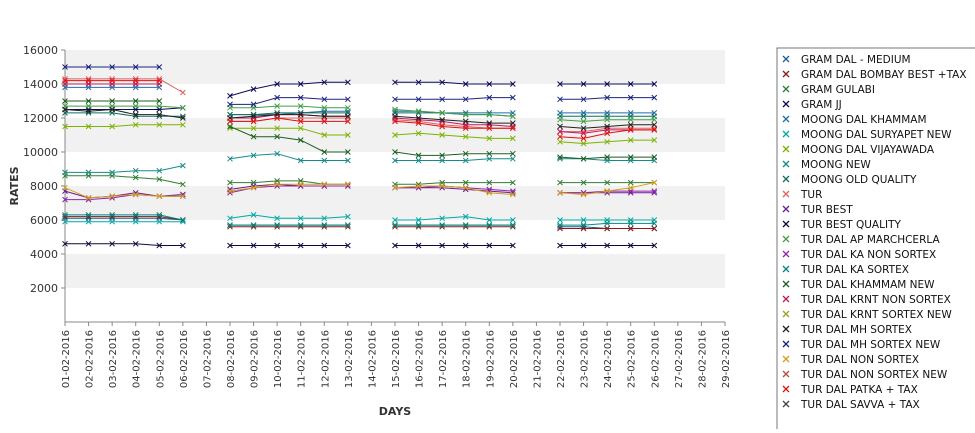 The width and height of the screenshot is (975, 433). Describe the element at coordinates (838, 90) in the screenshot. I see `legend-label: GRAM GULABI` at that location.